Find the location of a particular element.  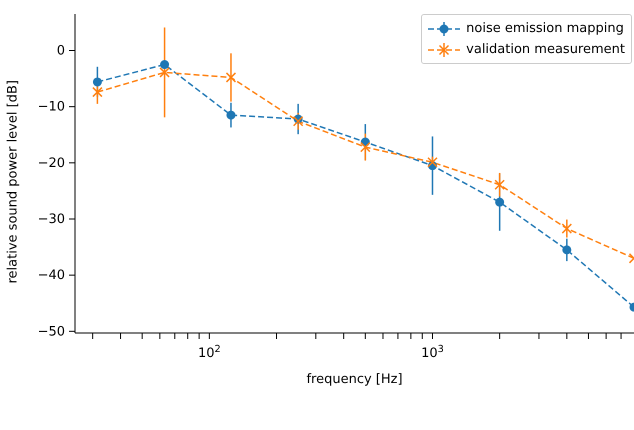

y-axis-title: relative sound power level [dB] is located at coordinates (13, 182).